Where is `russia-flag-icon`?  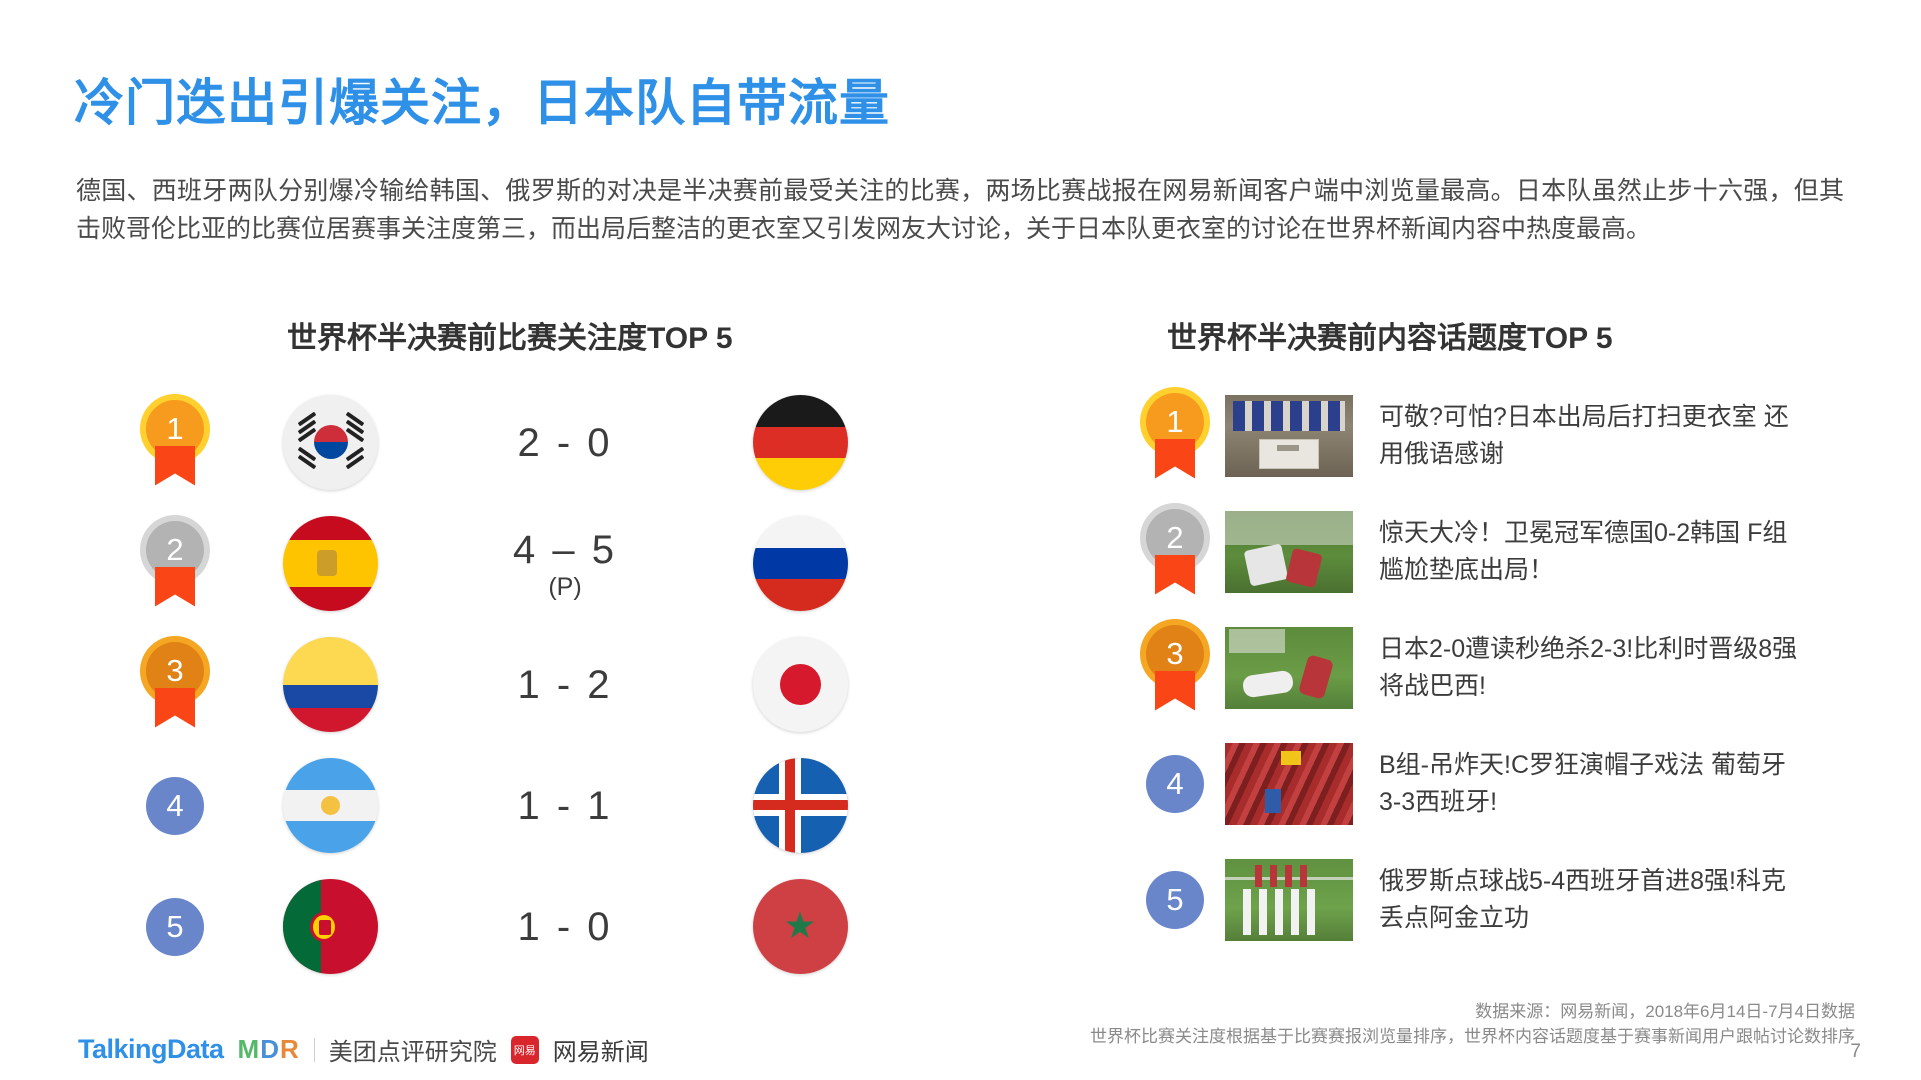 russia-flag-icon is located at coordinates (800, 563).